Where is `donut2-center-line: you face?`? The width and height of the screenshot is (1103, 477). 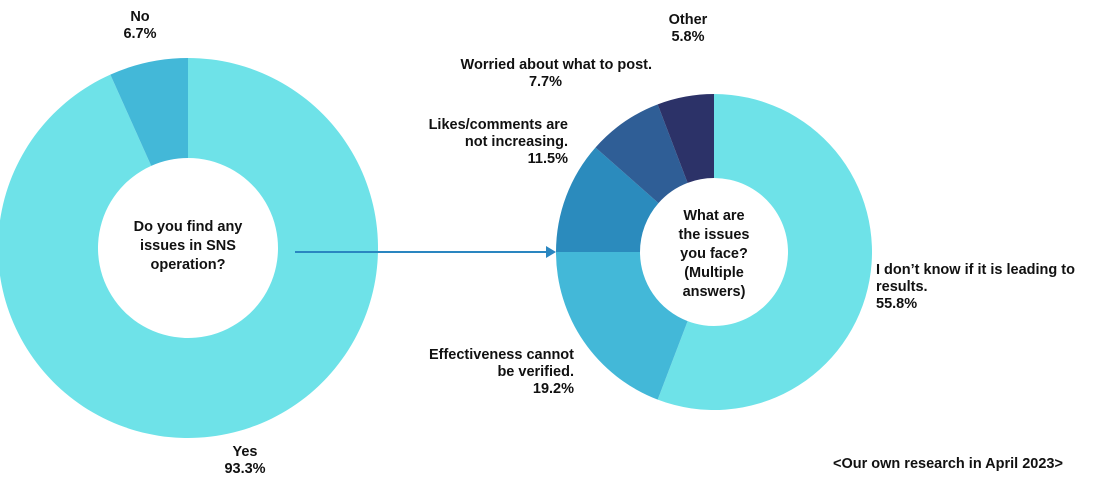 donut2-center-line: you face? is located at coordinates (714, 254).